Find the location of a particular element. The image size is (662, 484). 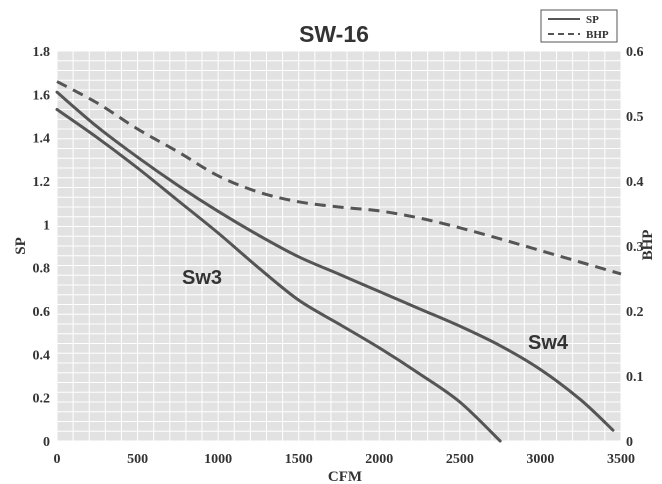

legend: SP BHP is located at coordinates (579, 26).